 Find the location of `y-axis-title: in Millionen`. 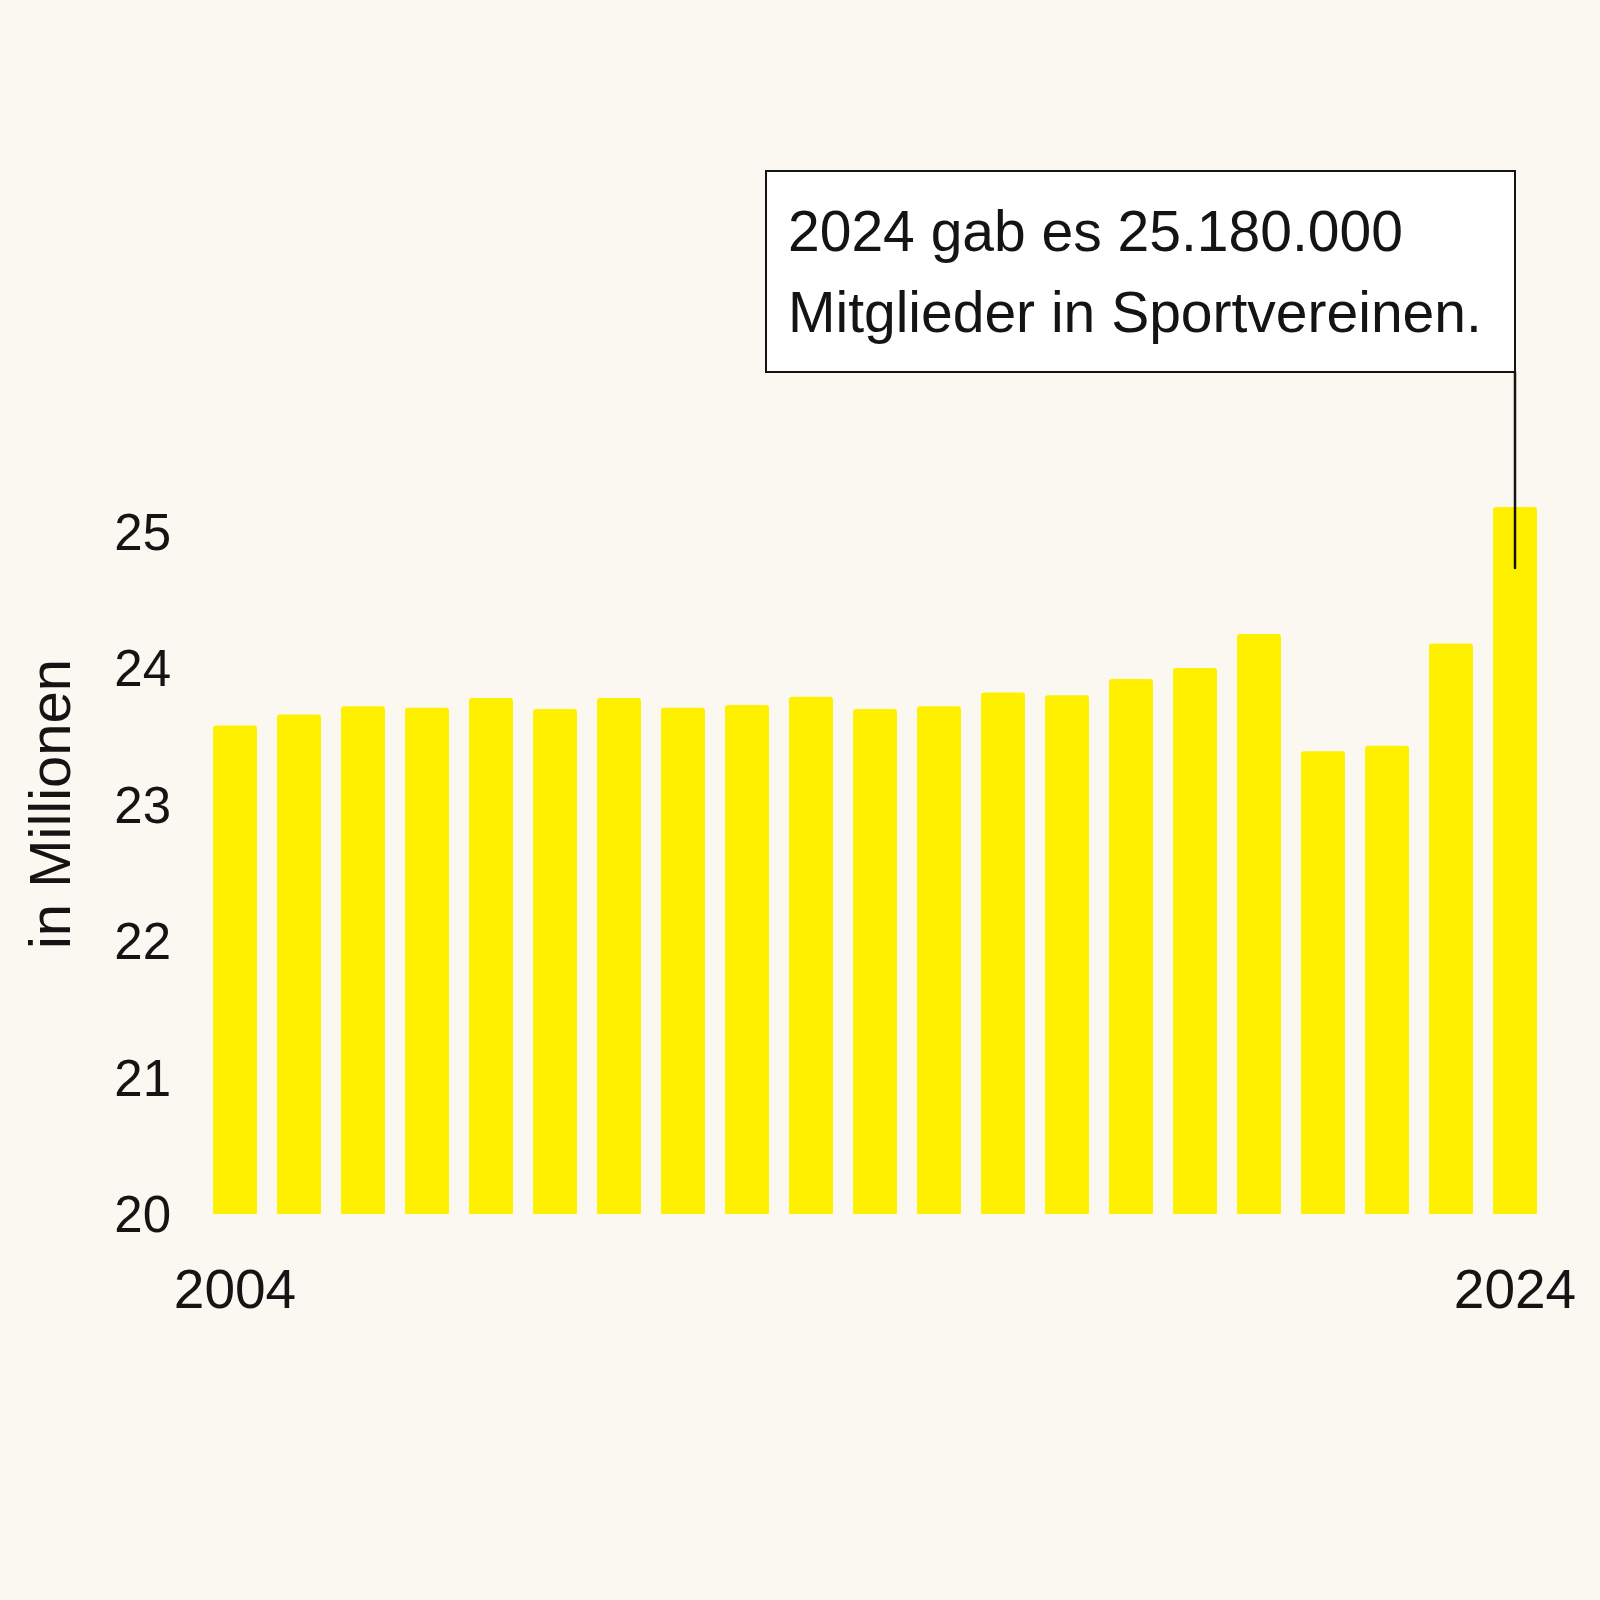

y-axis-title: in Millionen is located at coordinates (49, 804).